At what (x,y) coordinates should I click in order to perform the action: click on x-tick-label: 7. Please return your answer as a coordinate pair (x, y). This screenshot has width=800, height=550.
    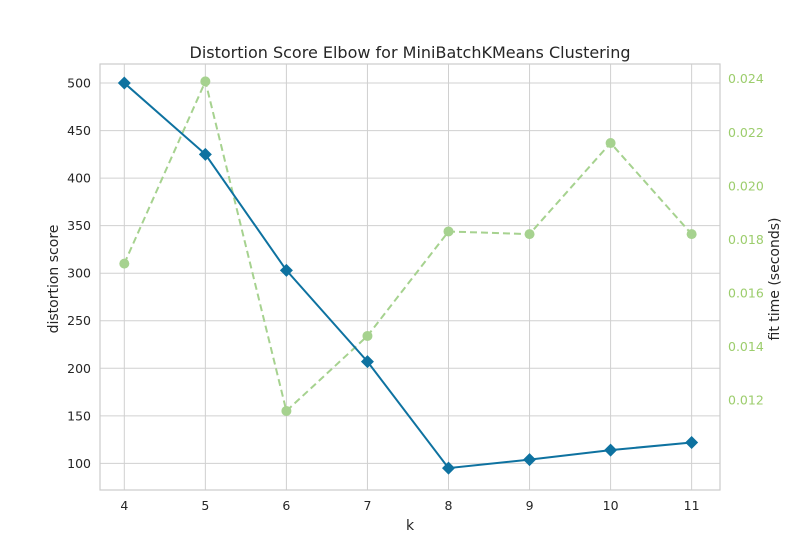
    Looking at the image, I should click on (367, 505).